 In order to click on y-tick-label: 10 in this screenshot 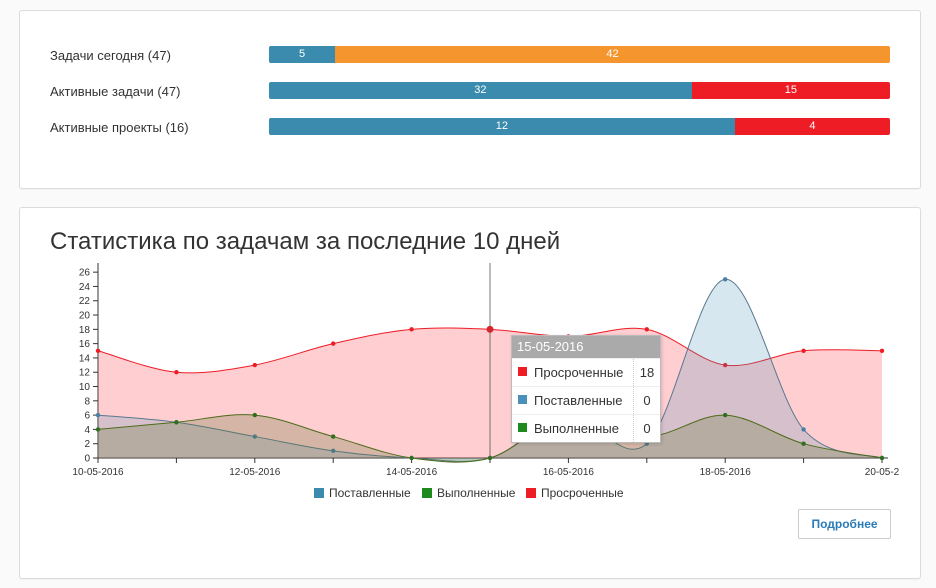, I will do `click(85, 387)`.